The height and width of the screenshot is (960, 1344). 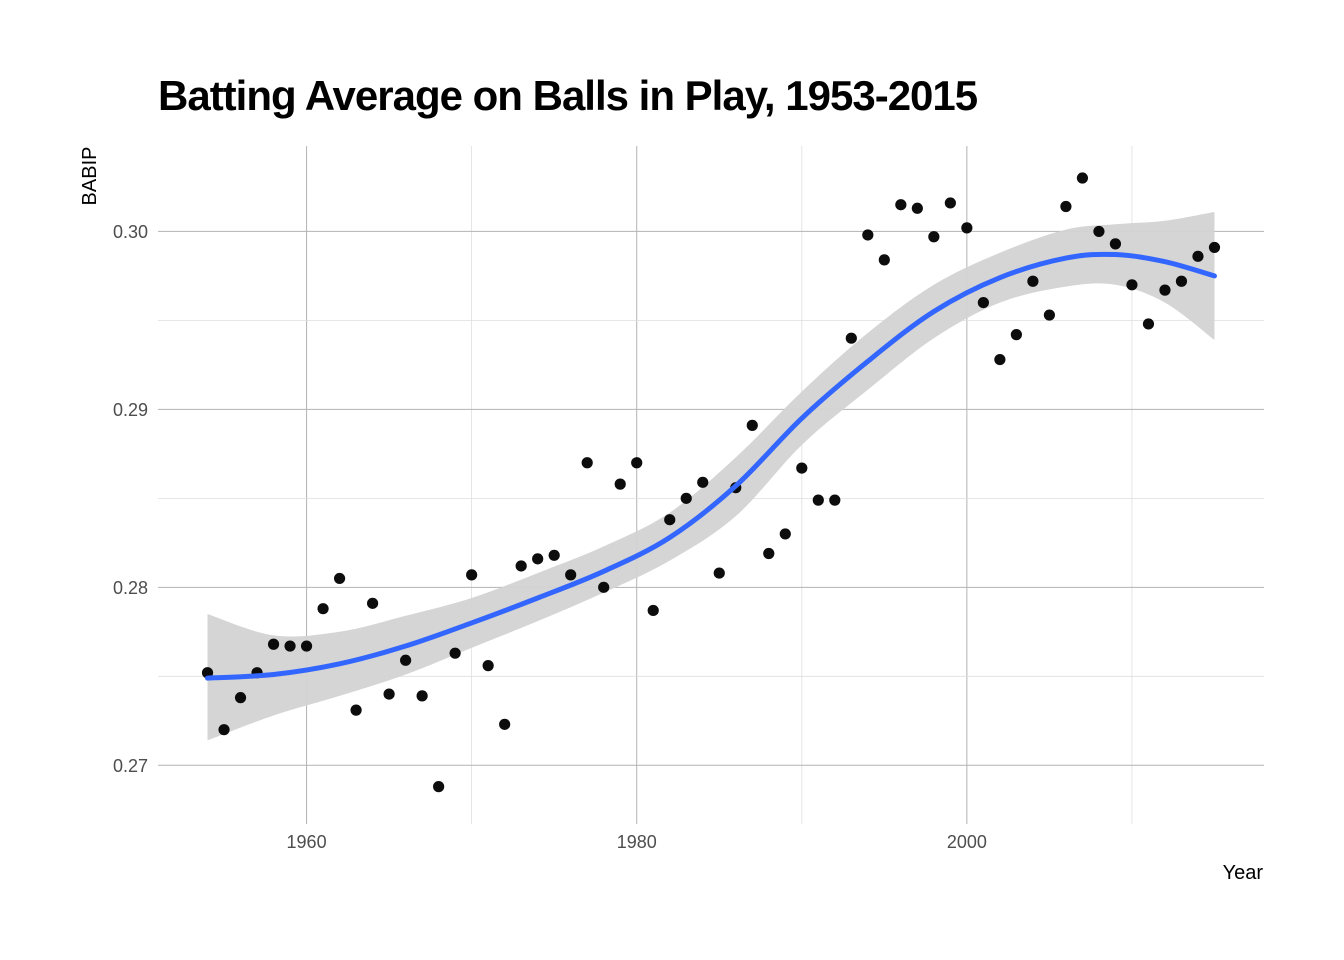 What do you see at coordinates (307, 842) in the screenshot?
I see `x-tick-label: 1960` at bounding box center [307, 842].